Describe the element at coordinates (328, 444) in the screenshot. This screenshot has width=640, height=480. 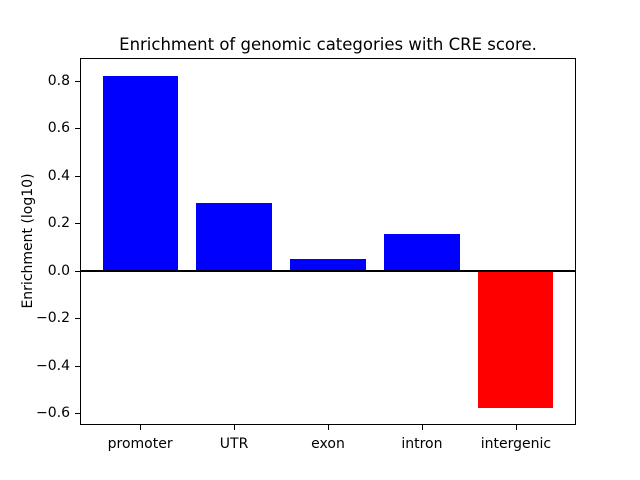
I see `x-tick-label-exon: exon` at that location.